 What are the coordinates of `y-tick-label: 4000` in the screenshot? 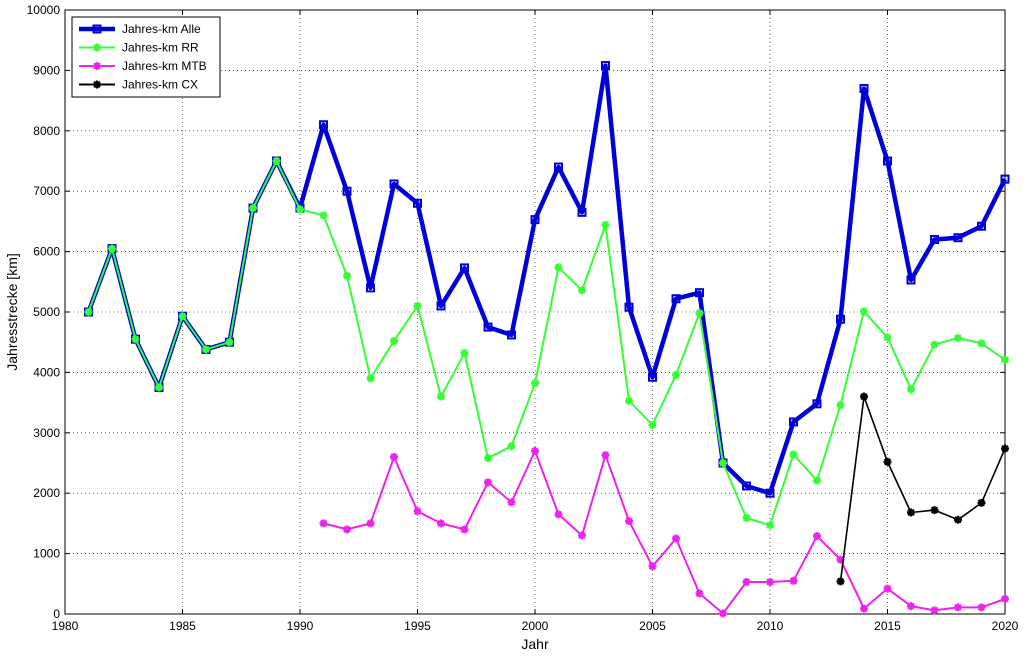 It's located at (46, 372).